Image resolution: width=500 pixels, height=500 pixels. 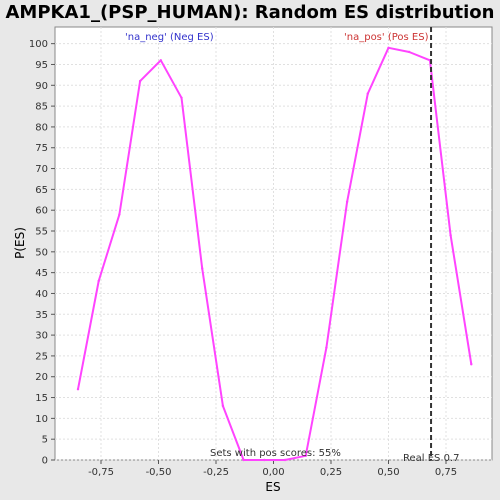 I want to click on y-tick-label: 15, so click(x=41, y=398).